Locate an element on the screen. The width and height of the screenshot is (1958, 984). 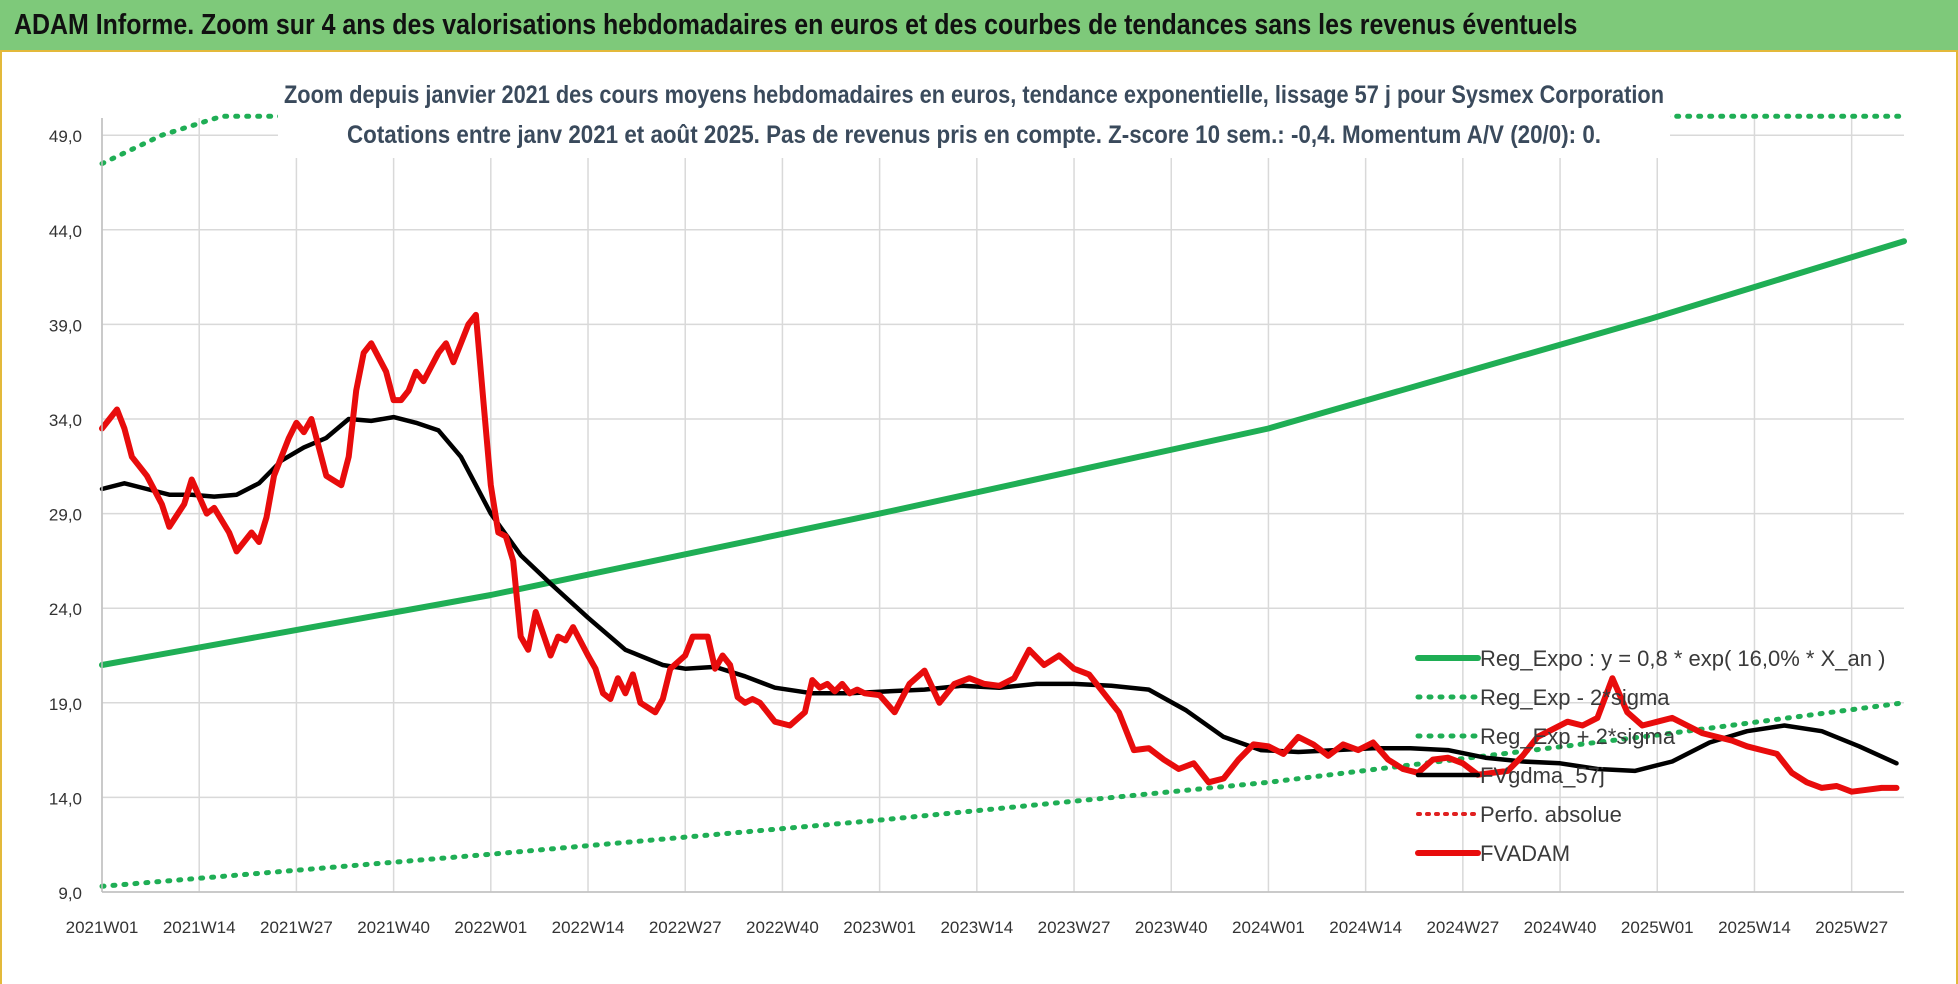
legend-label: Reg_Exp + 2*sigma is located at coordinates (1578, 736).